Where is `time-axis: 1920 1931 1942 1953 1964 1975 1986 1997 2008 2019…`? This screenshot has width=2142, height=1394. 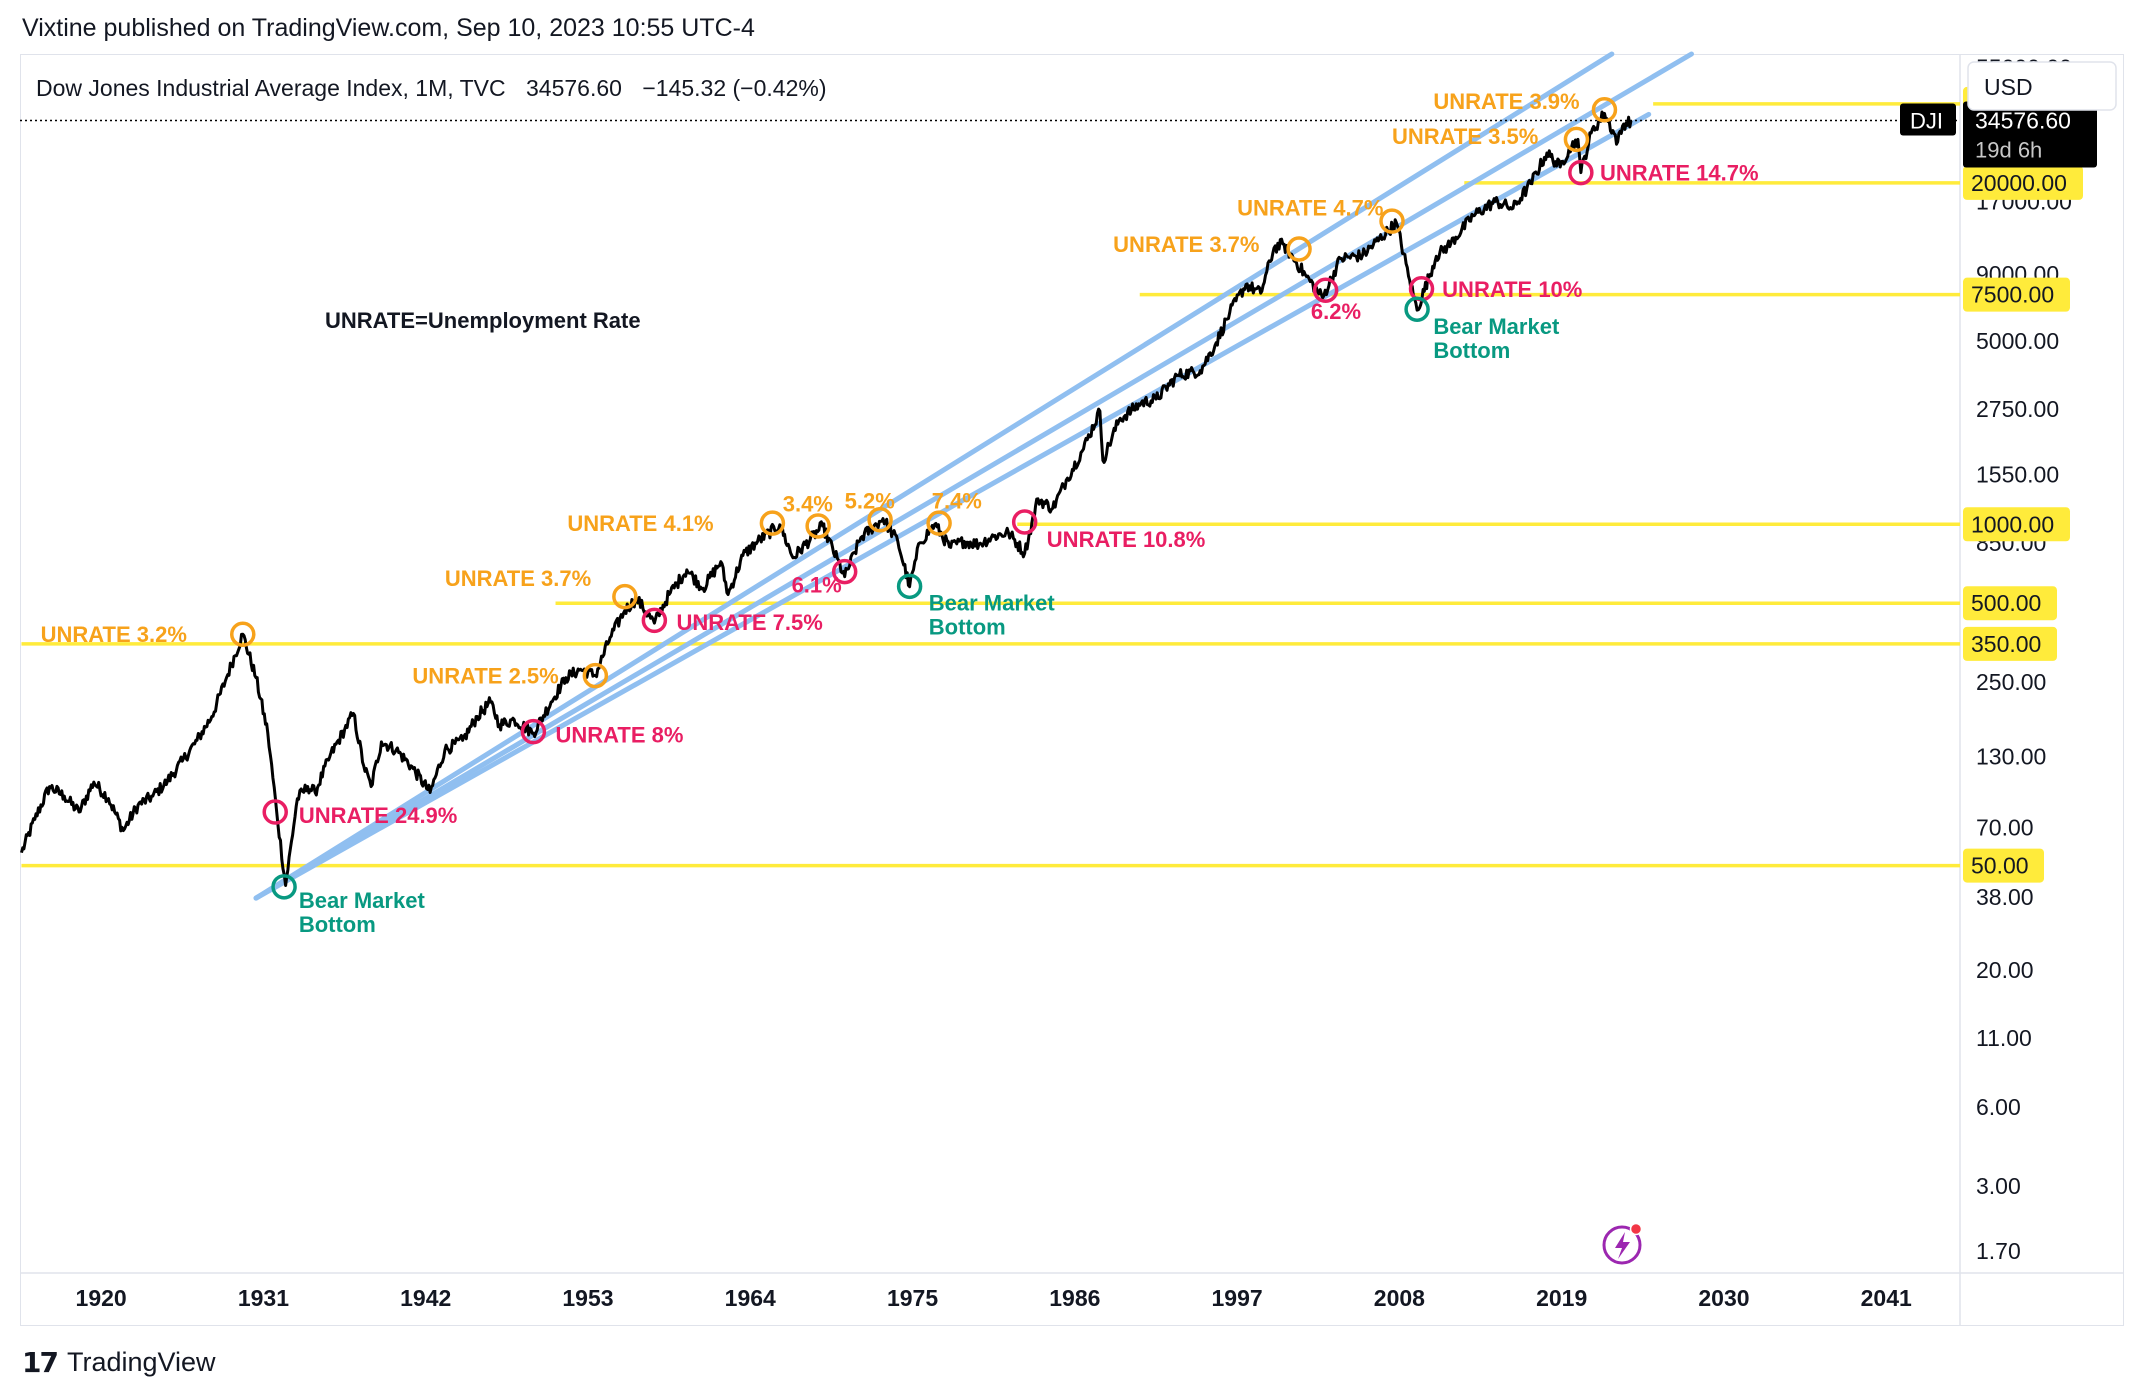 time-axis: 1920 1931 1942 1953 1964 1975 1986 1997 2008 2019… is located at coordinates (994, 1298).